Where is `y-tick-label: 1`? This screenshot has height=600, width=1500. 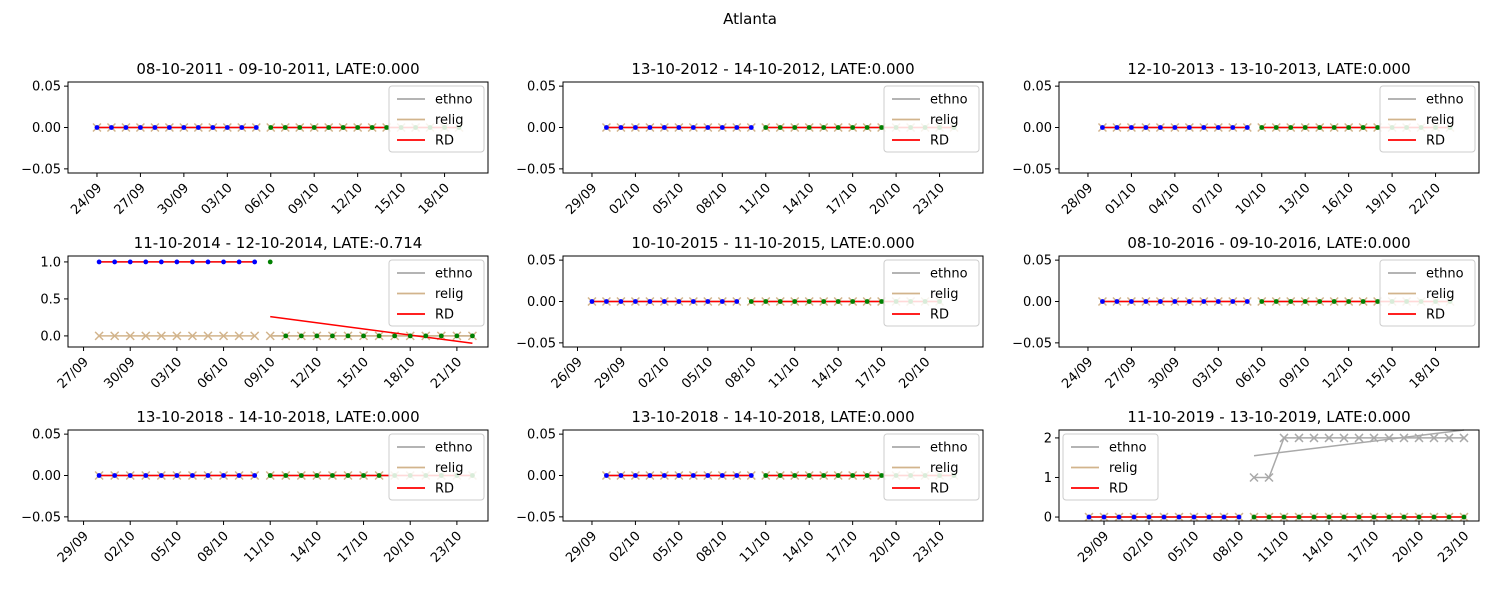 y-tick-label: 1 is located at coordinates (1048, 478).